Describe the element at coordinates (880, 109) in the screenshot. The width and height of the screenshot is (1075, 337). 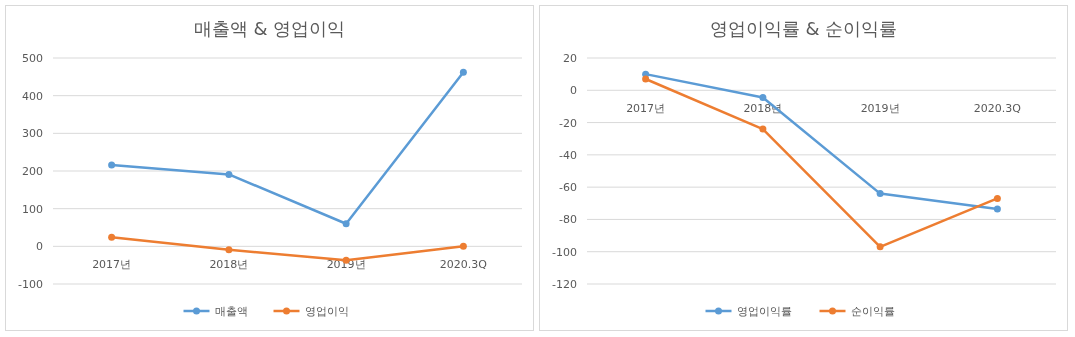
I see `x-tick-label: 2019년` at that location.